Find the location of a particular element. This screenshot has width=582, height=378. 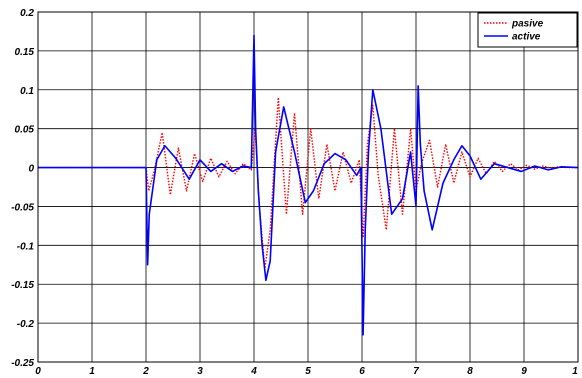

x-tick-label: 8 is located at coordinates (470, 371).